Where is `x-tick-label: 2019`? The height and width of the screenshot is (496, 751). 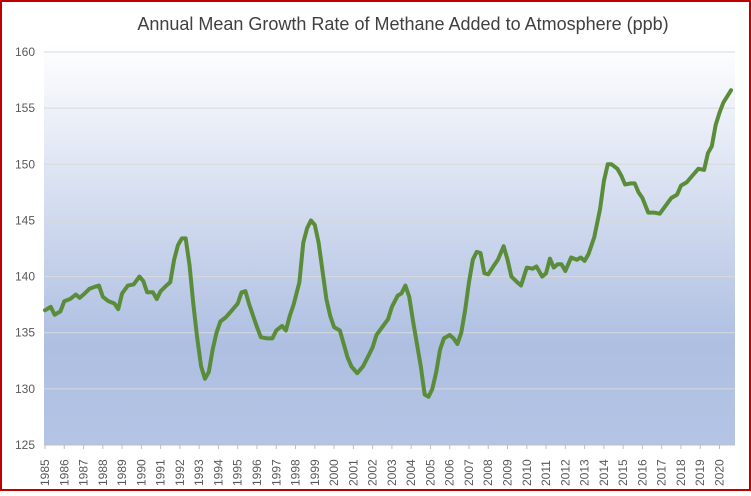 x-tick-label: 2019 is located at coordinates (700, 472).